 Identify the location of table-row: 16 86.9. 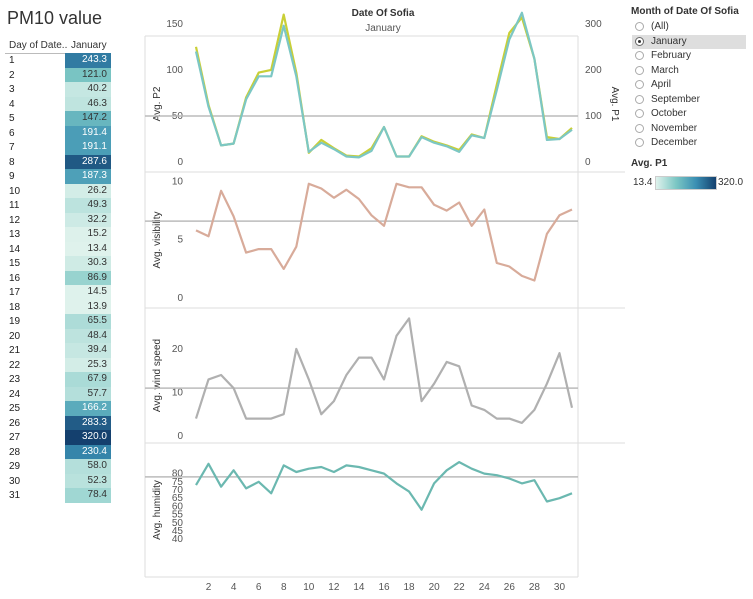
(59, 277).